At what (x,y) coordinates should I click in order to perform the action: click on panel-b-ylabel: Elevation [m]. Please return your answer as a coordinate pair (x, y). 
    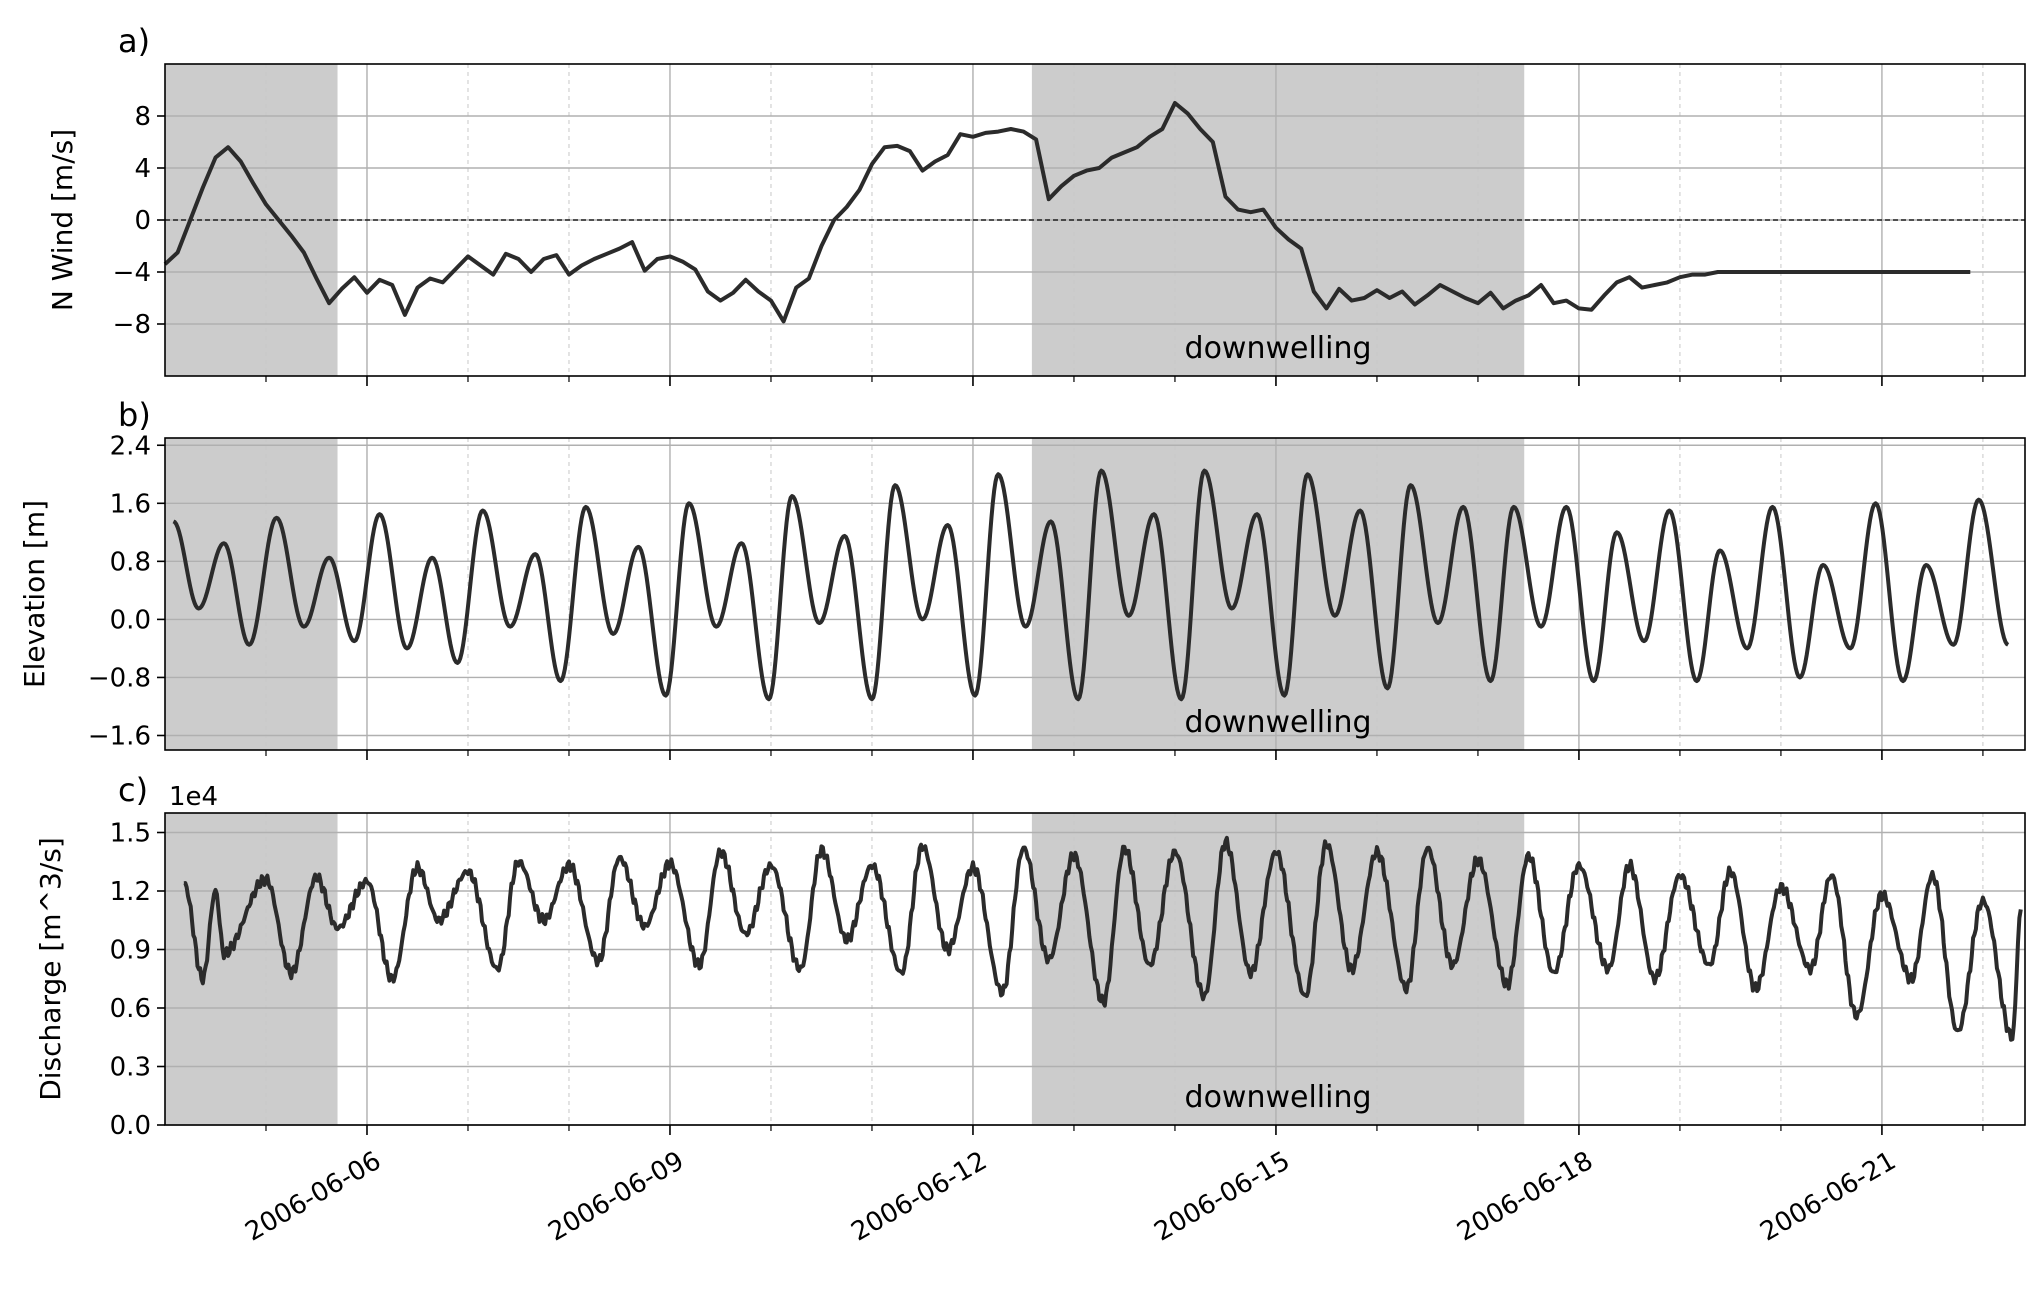
    Looking at the image, I should click on (34, 594).